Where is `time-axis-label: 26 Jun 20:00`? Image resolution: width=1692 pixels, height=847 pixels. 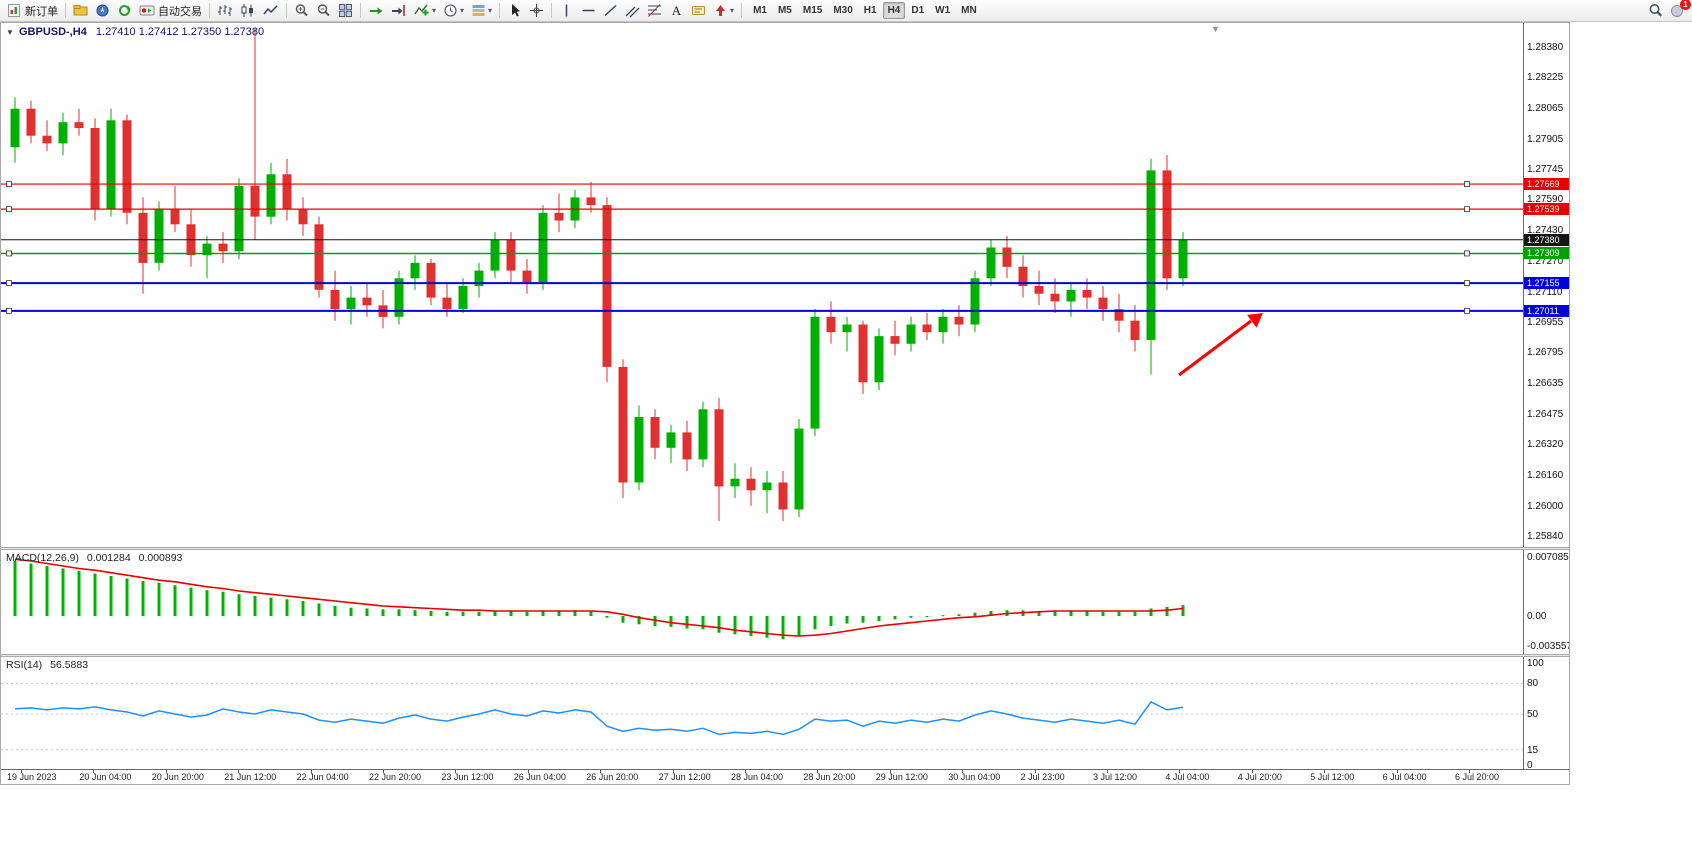 time-axis-label: 26 Jun 20:00 is located at coordinates (612, 777).